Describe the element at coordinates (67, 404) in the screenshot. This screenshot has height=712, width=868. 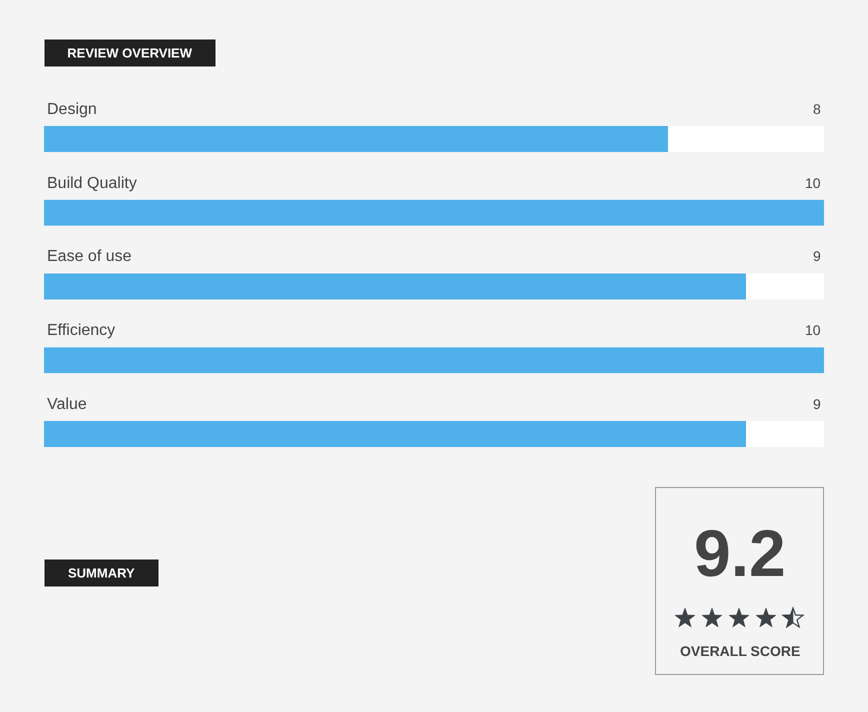
I see `y-tick-label: Value` at that location.